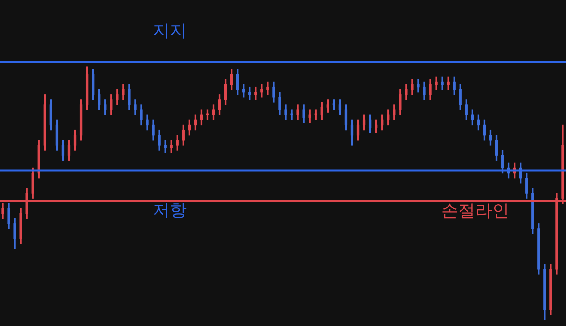 The image size is (566, 326). What do you see at coordinates (169, 31) in the screenshot?
I see `ref-line-label: 지지` at bounding box center [169, 31].